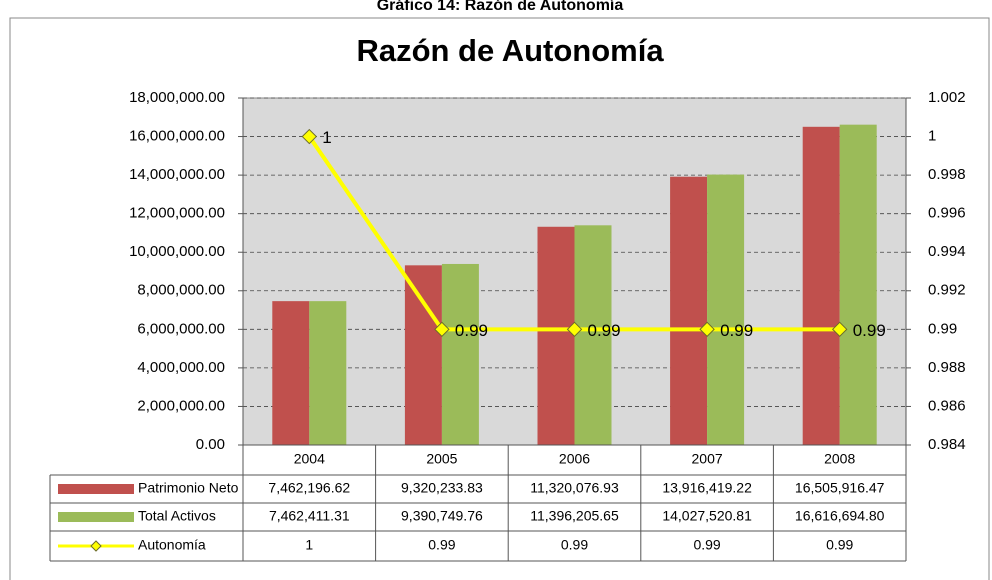  Describe the element at coordinates (181, 367) in the screenshot. I see `y-tick-label: 4,000,000.00` at that location.